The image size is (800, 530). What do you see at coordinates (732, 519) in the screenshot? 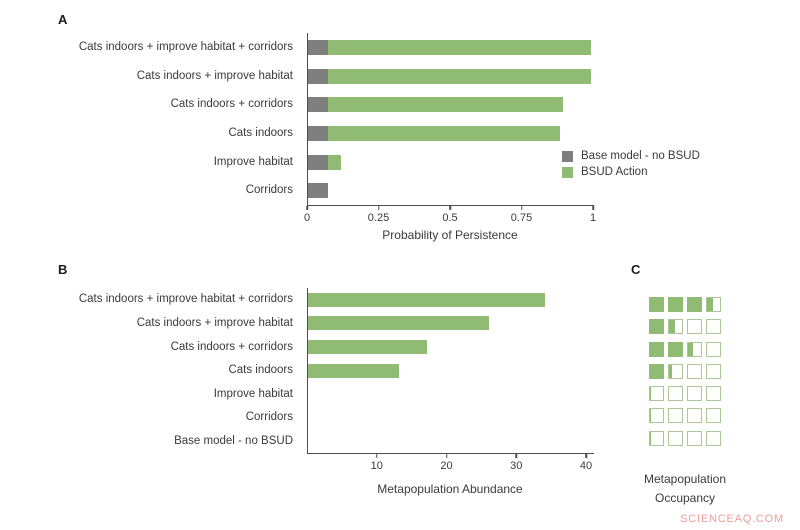
I see `watermark: SCIENCEAQ.COM` at bounding box center [732, 519].